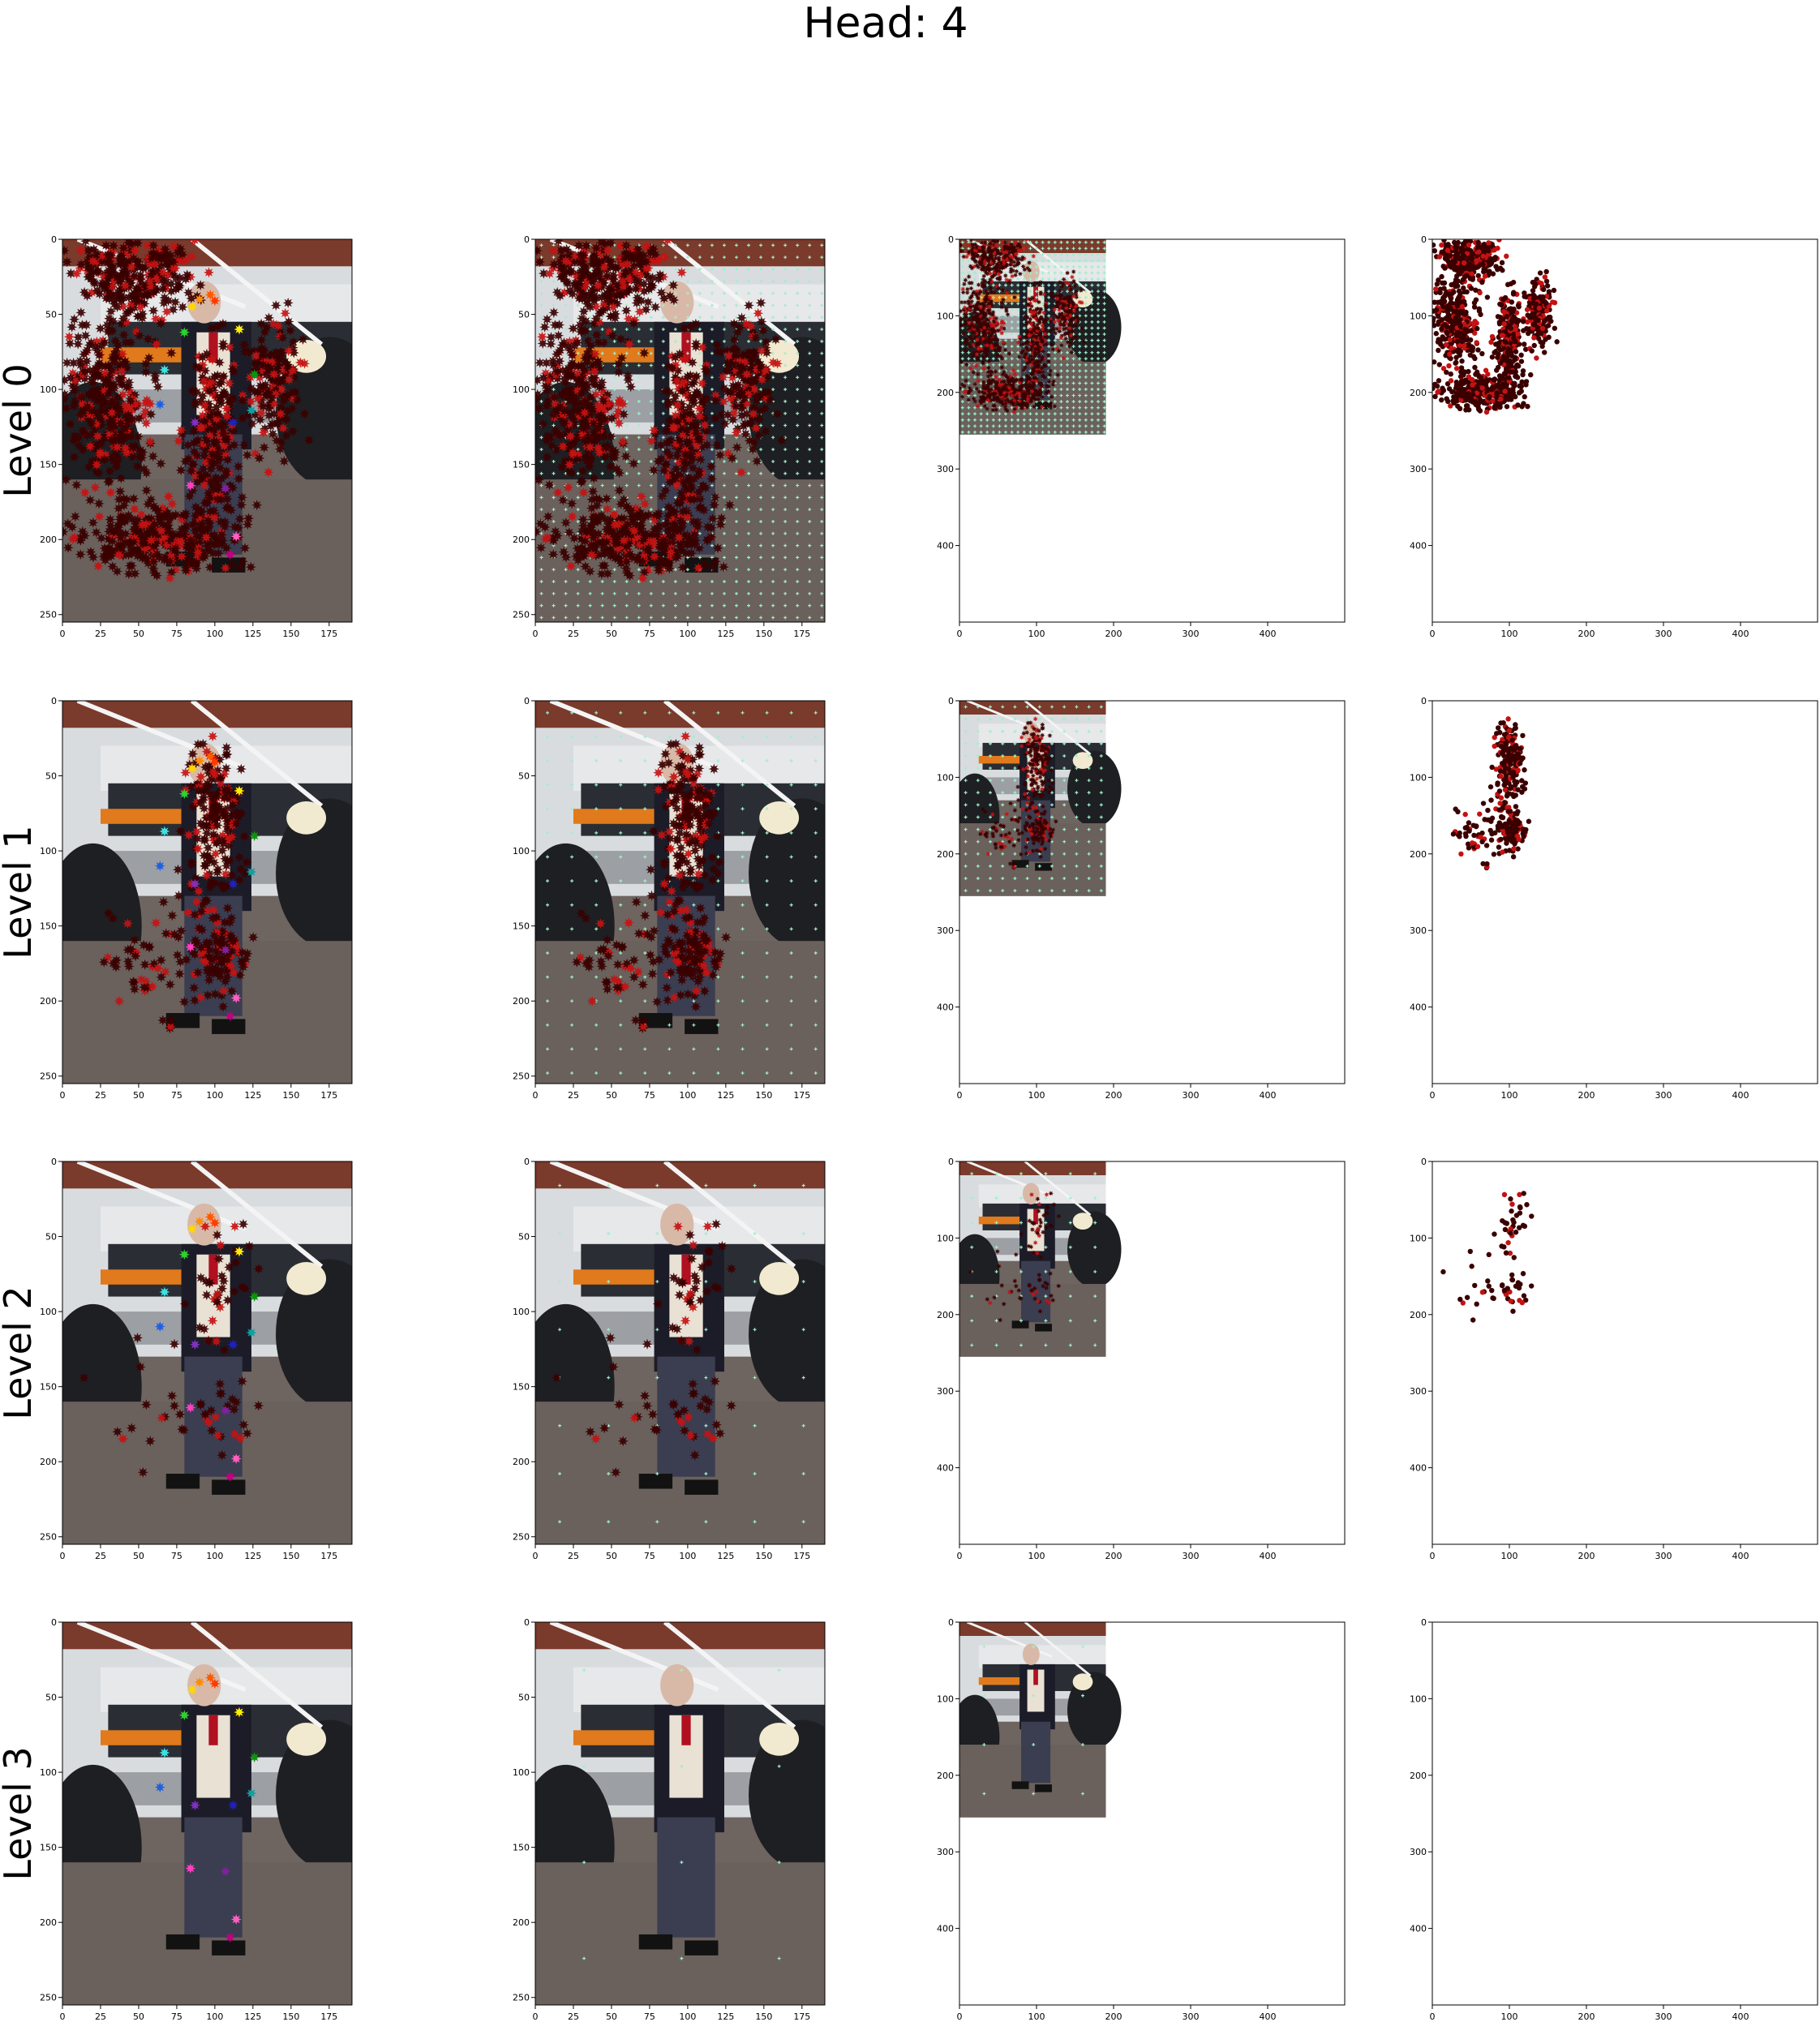  I want to click on plot-area, so click(207, 430).